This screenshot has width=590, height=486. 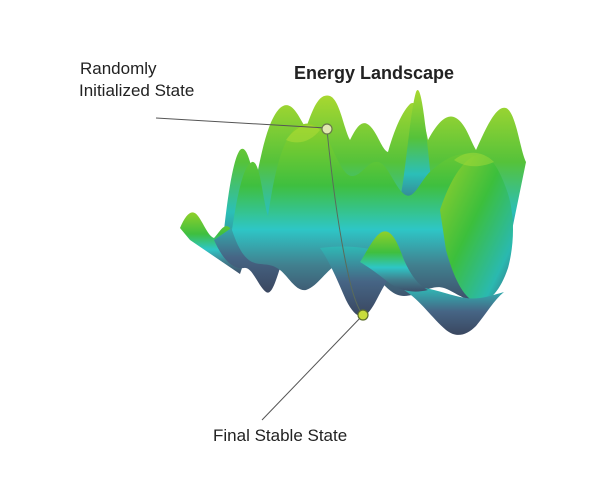 What do you see at coordinates (344, 222) in the screenshot?
I see `descent-path` at bounding box center [344, 222].